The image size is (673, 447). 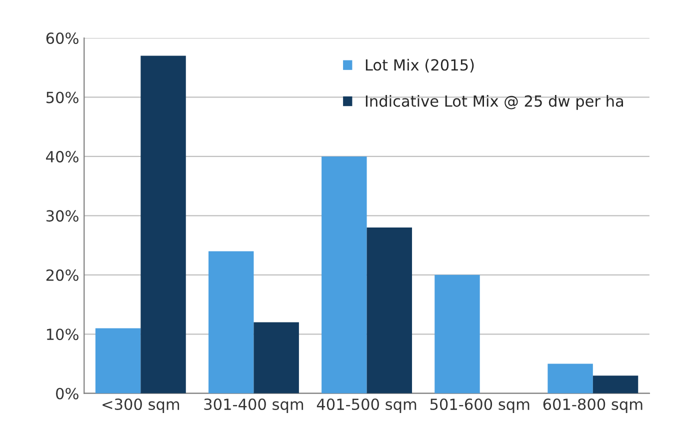 I want to click on y-tick-label: 60%, so click(x=62, y=38).